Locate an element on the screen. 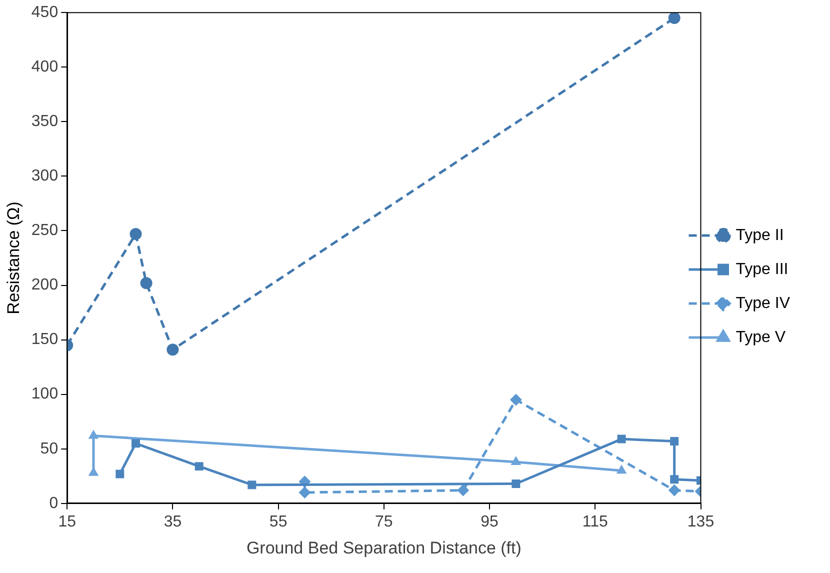 The height and width of the screenshot is (573, 830). y-tick-label: 400 is located at coordinates (44, 67).